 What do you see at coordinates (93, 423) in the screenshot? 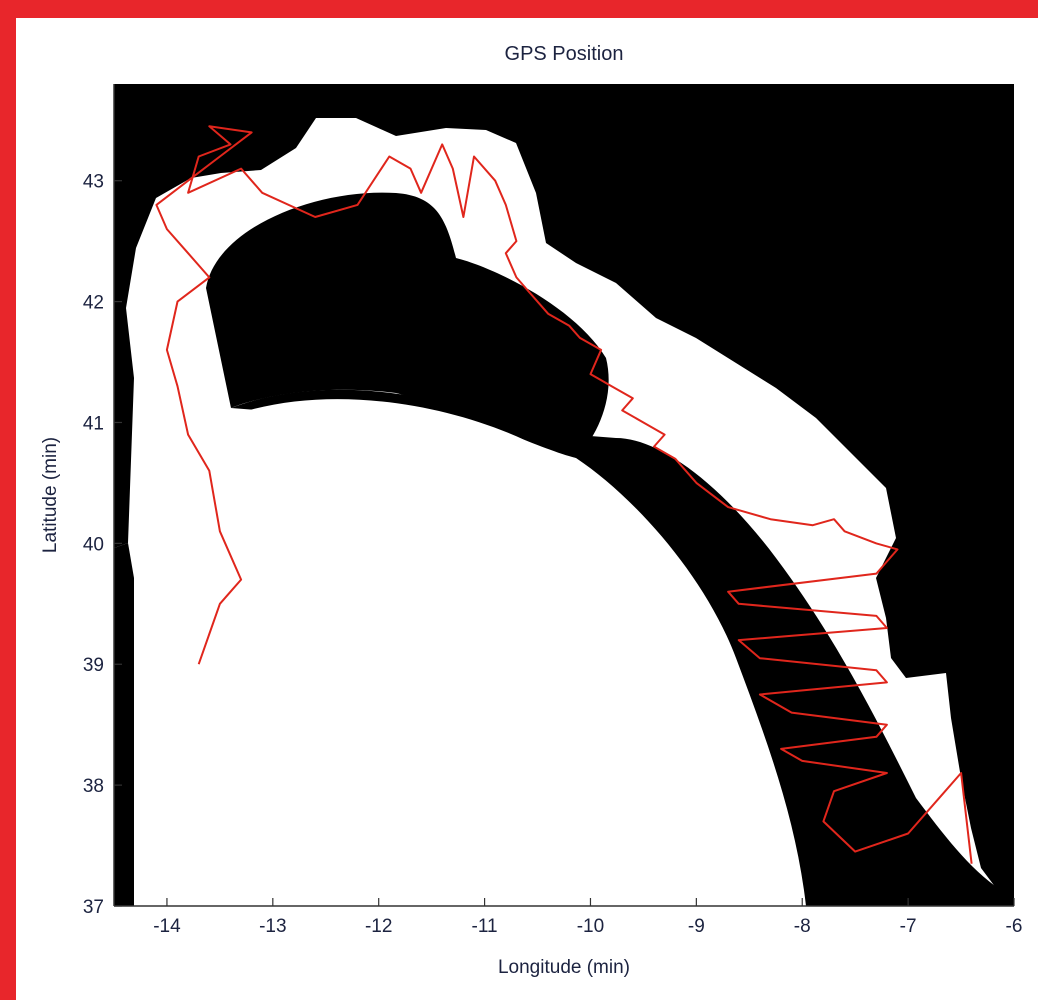
I see `y-tick-label: 41` at bounding box center [93, 423].